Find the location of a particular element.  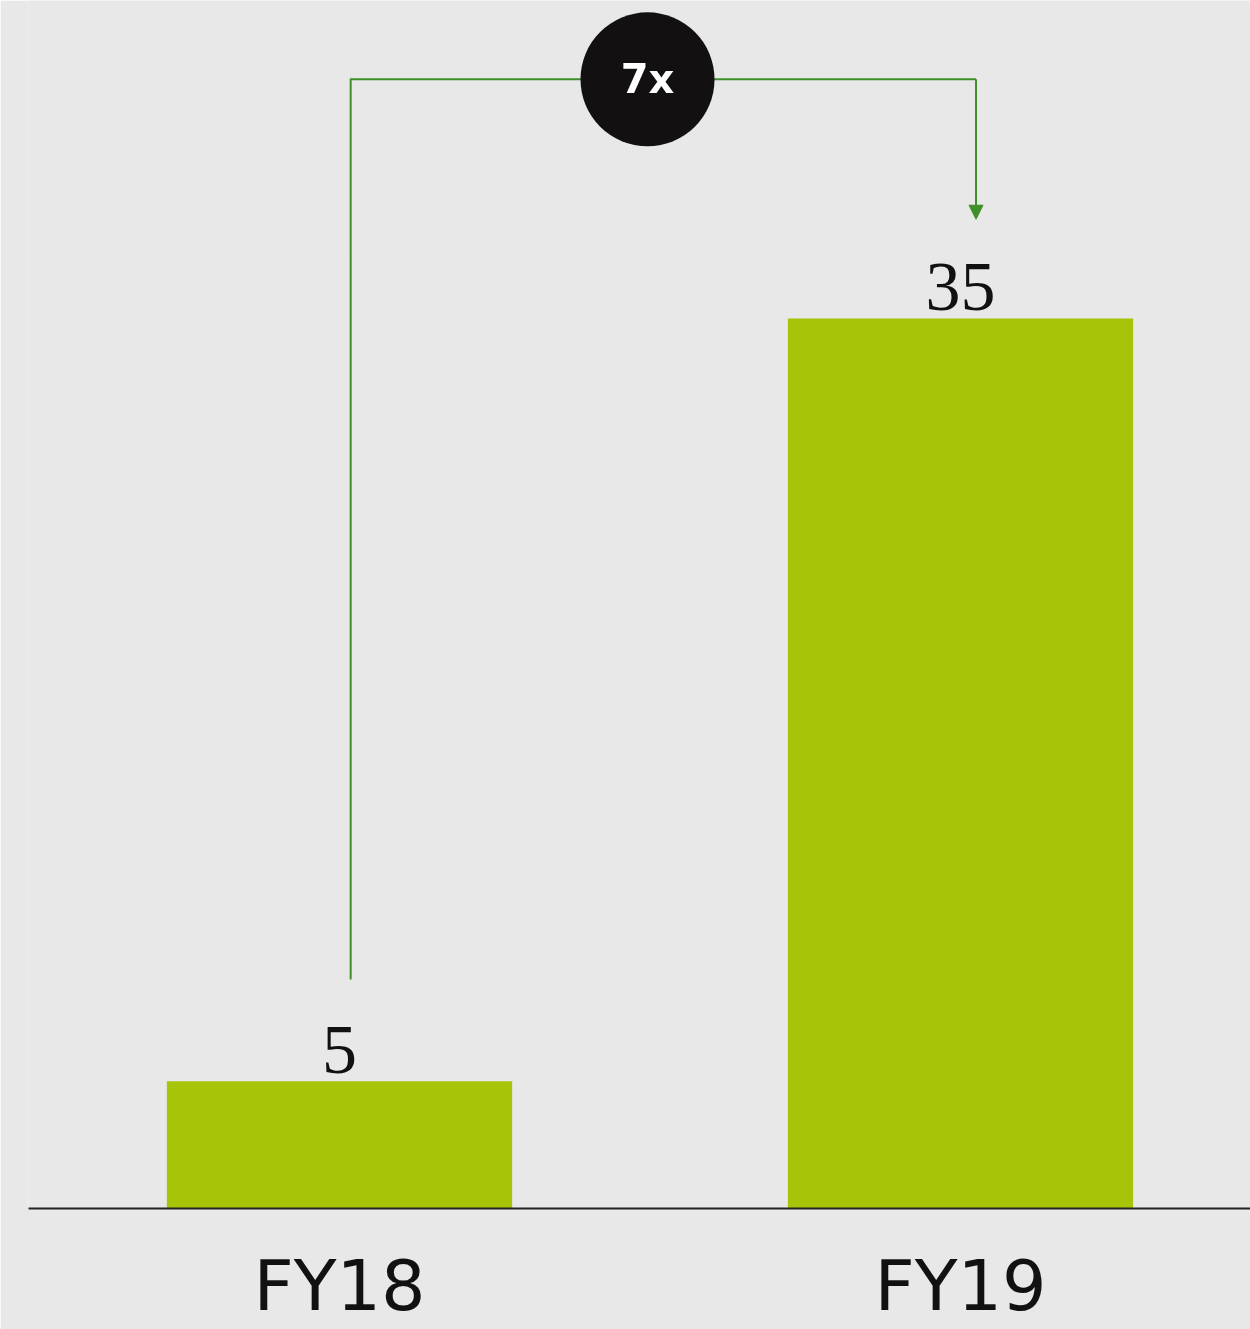

data-label: 35 is located at coordinates (960, 287).